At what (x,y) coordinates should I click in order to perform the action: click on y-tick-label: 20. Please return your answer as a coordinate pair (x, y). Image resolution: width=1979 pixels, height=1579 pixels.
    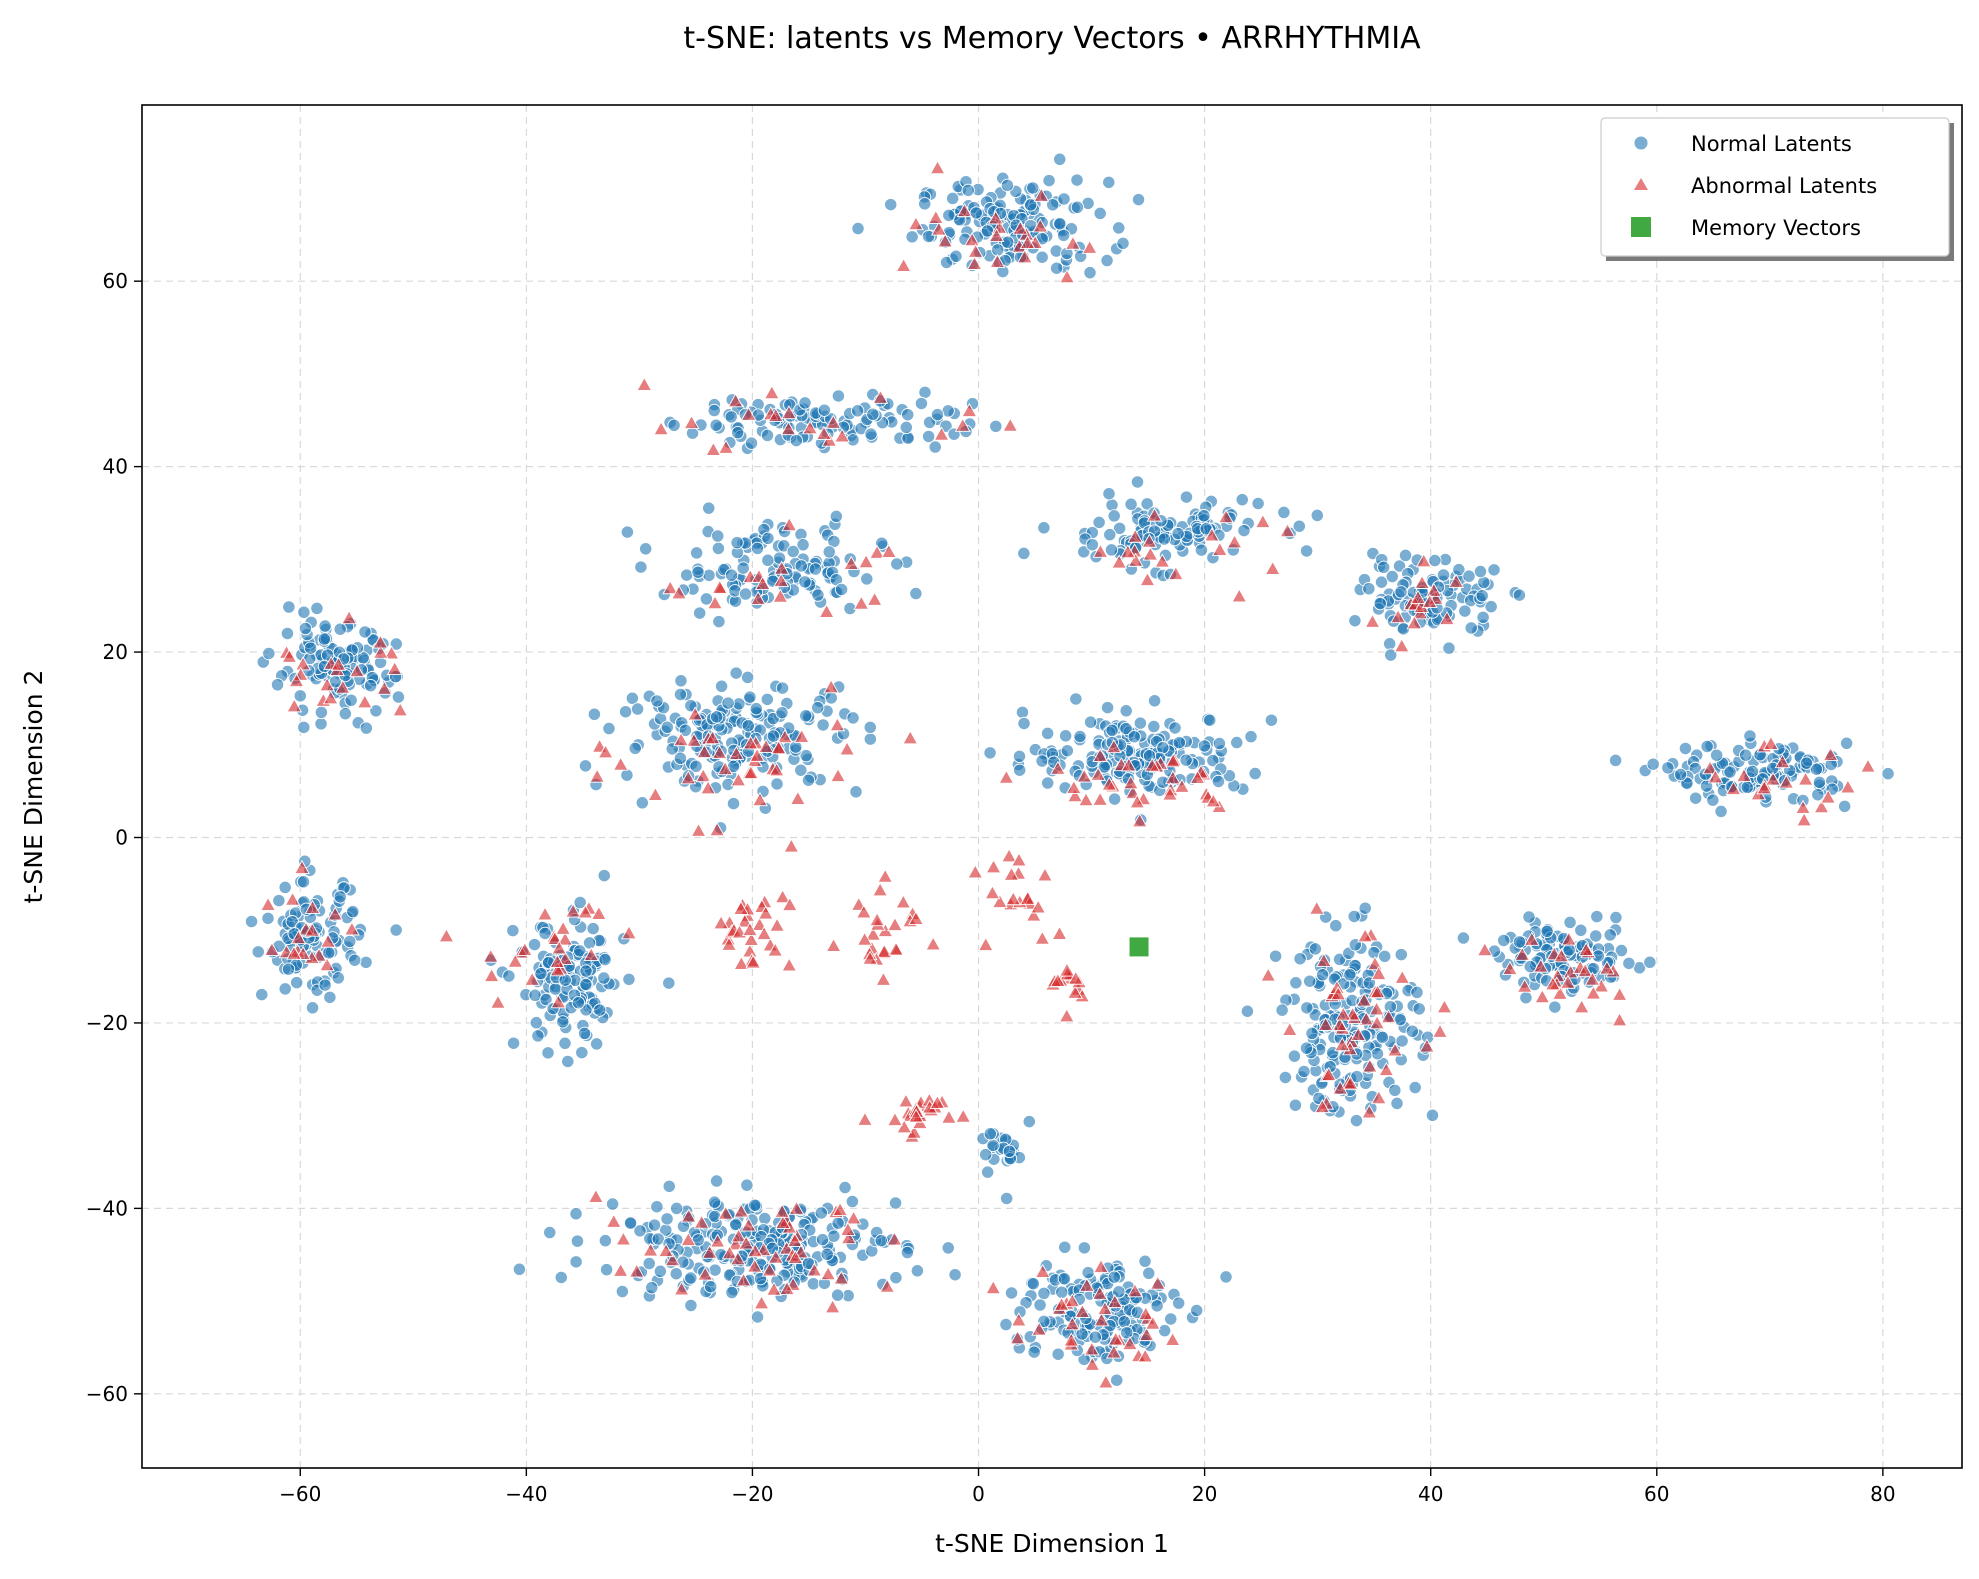
    Looking at the image, I should click on (115, 652).